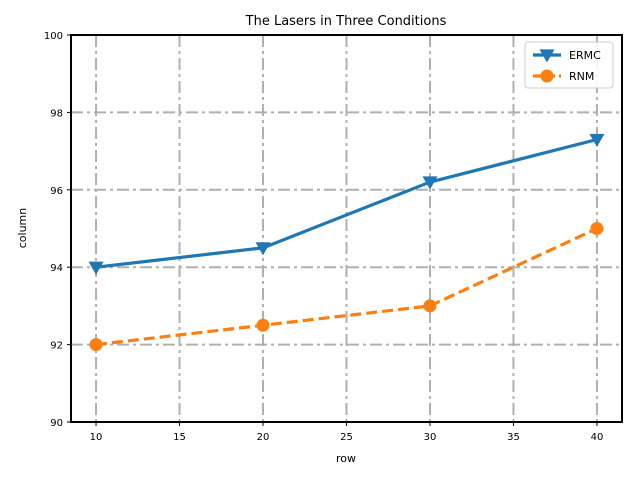 Image resolution: width=640 pixels, height=480 pixels. I want to click on x-tick-label: 35, so click(513, 437).